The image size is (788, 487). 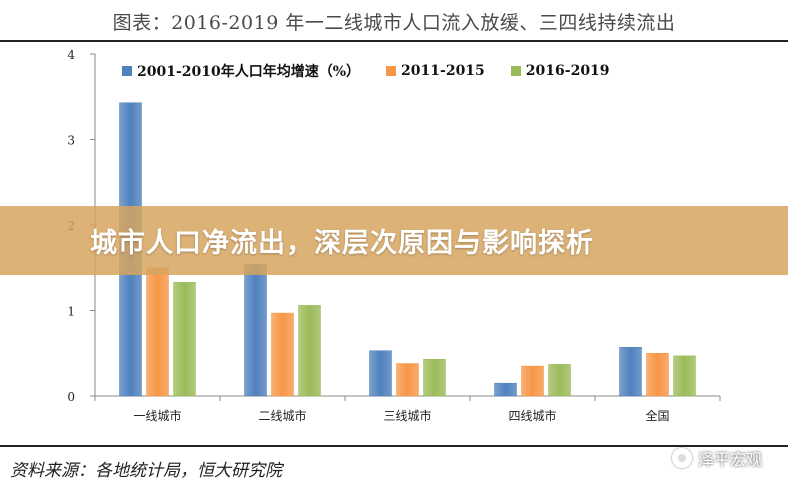 I want to click on watermark: 泽平宏观, so click(x=716, y=458).